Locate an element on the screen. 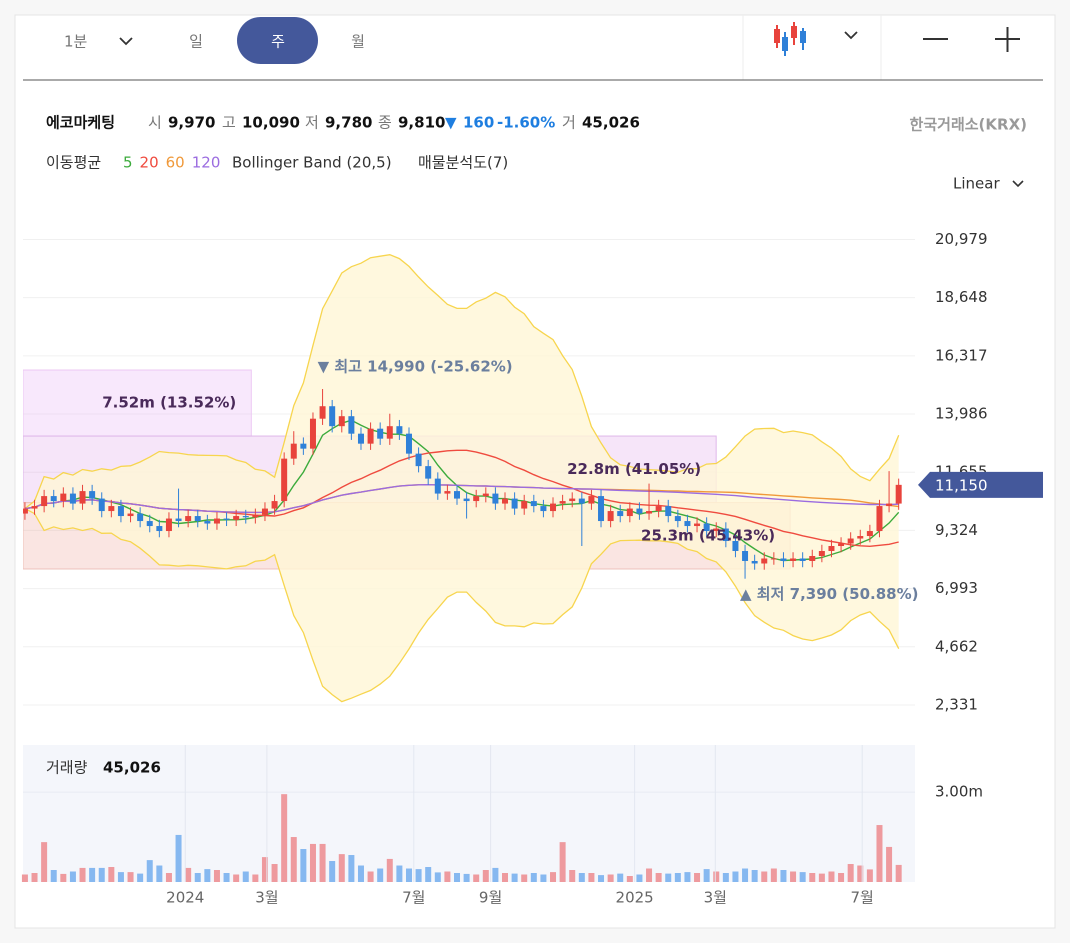 This screenshot has height=943, width=1070. price-tag is located at coordinates (980, 484).